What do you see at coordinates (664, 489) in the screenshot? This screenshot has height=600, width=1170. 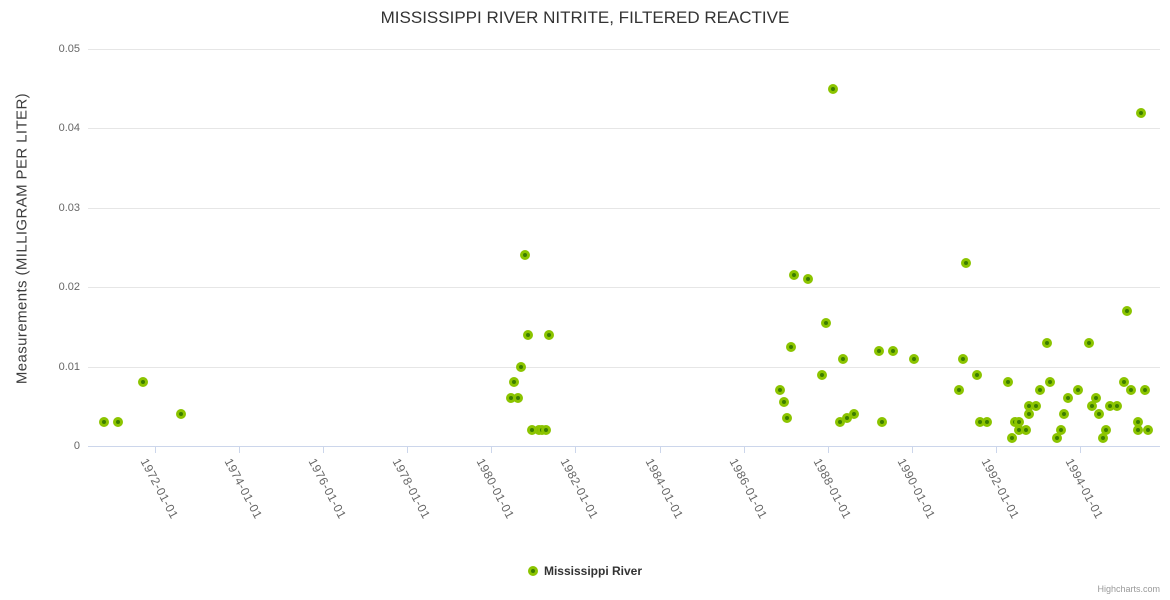 I see `x-axis-tick-label: 1984-01-01` at bounding box center [664, 489].